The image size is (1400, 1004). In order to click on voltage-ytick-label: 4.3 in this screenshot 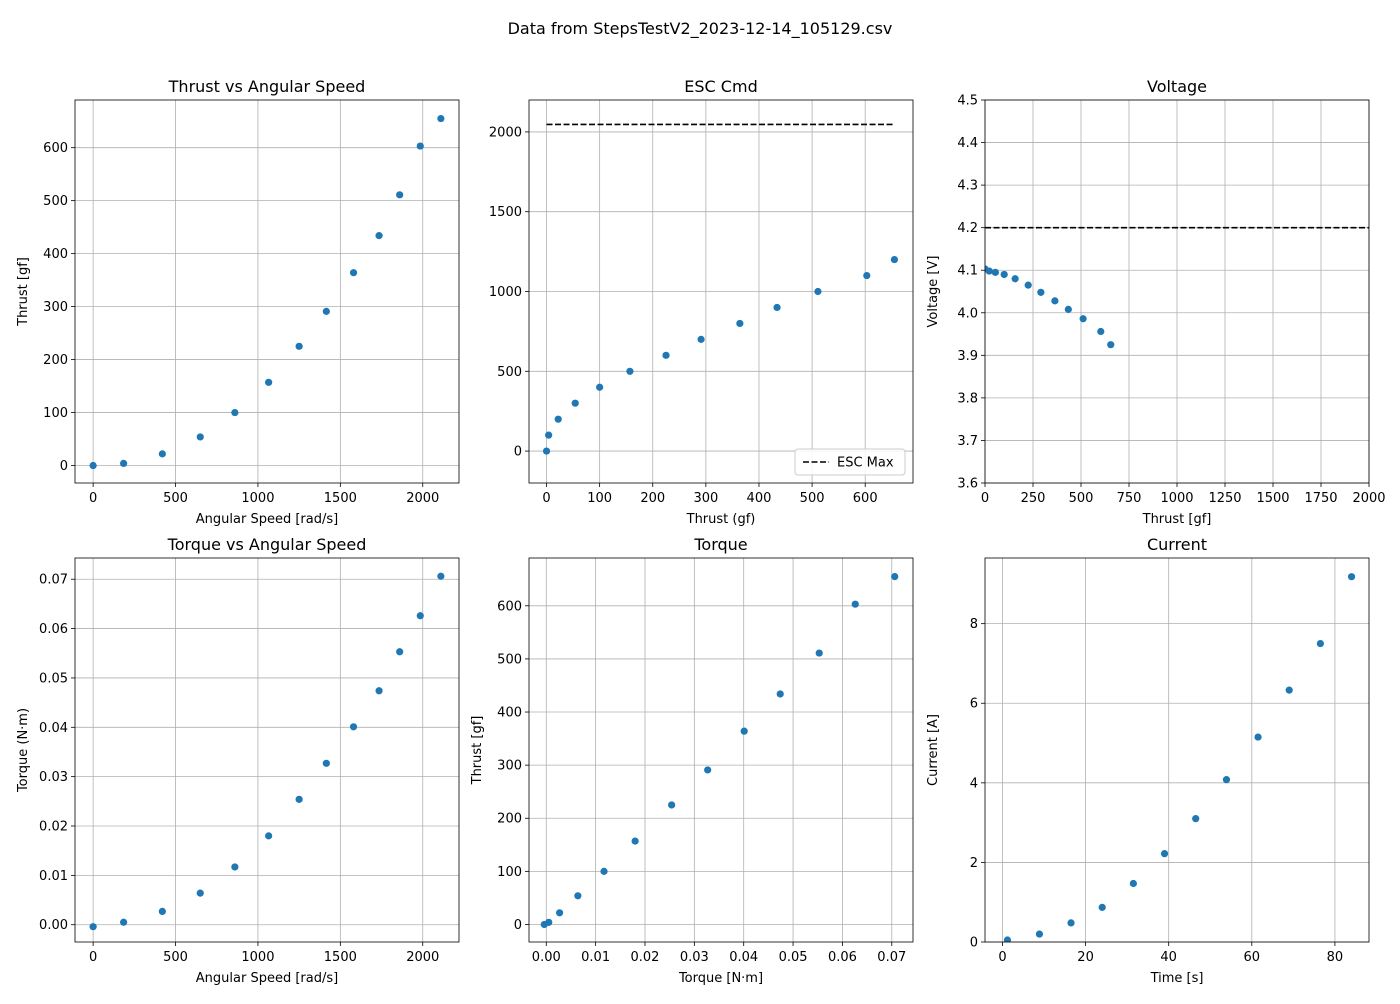, I will do `click(967, 186)`.